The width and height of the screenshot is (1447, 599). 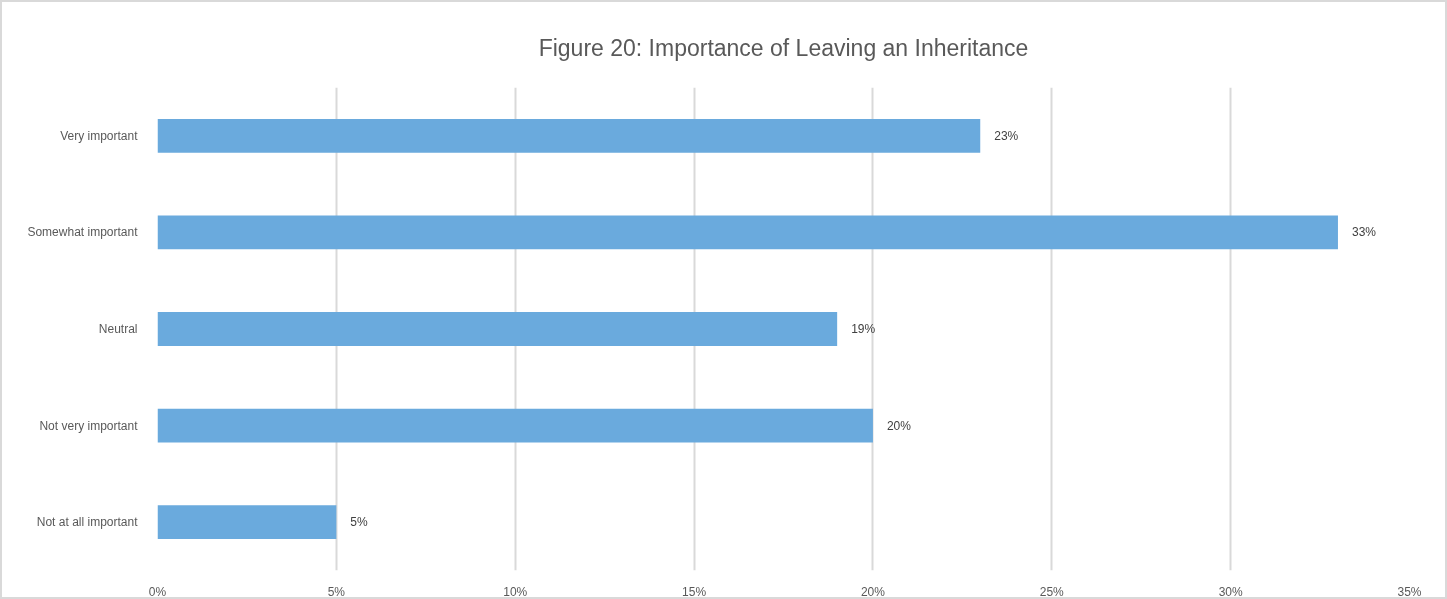 What do you see at coordinates (515, 591) in the screenshot?
I see `x-tick-label: 10%` at bounding box center [515, 591].